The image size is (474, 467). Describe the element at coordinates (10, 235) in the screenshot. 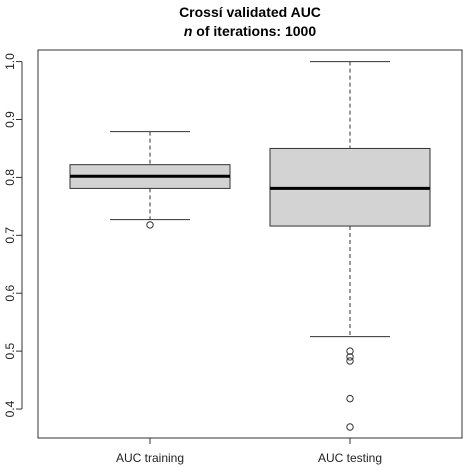

I see `y-tick-label: 0.7` at that location.